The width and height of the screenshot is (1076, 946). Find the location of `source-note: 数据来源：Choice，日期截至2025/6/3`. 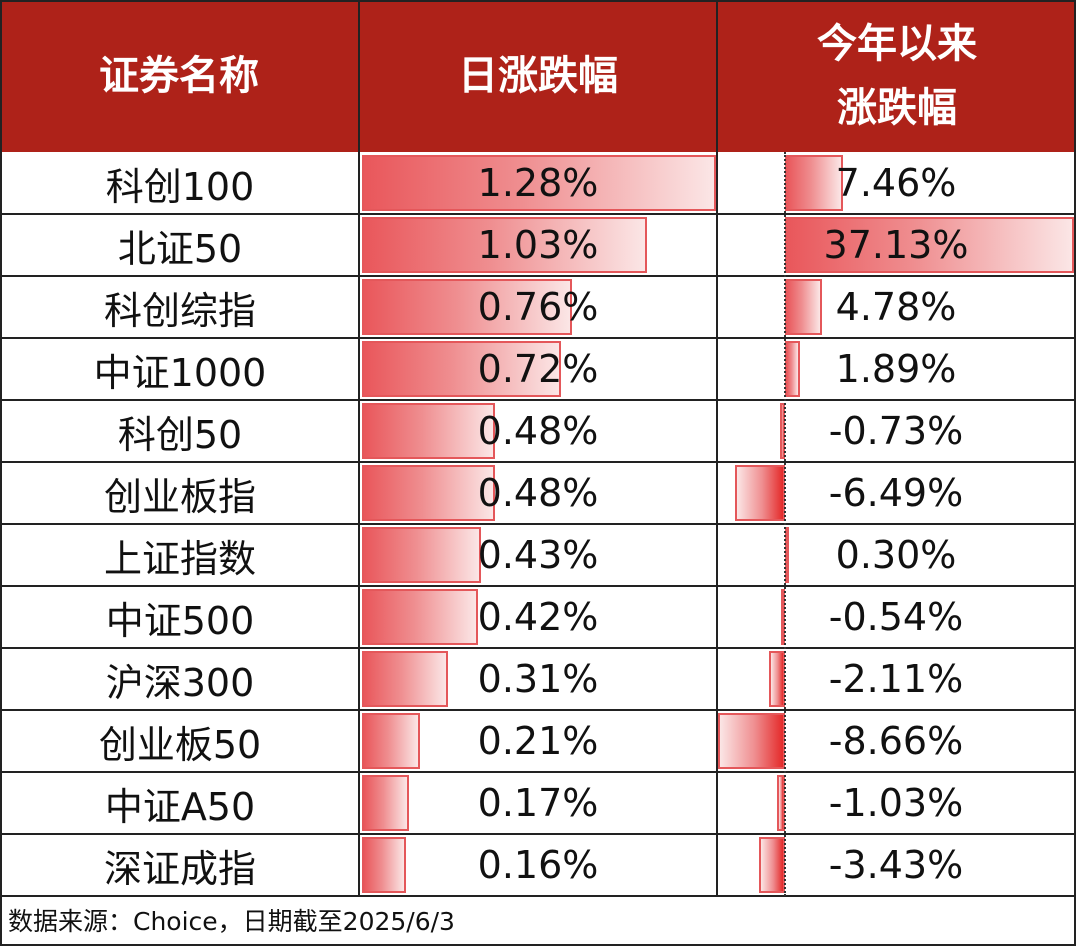

source-note: 数据来源：Choice，日期截至2025/6/3 is located at coordinates (231, 921).